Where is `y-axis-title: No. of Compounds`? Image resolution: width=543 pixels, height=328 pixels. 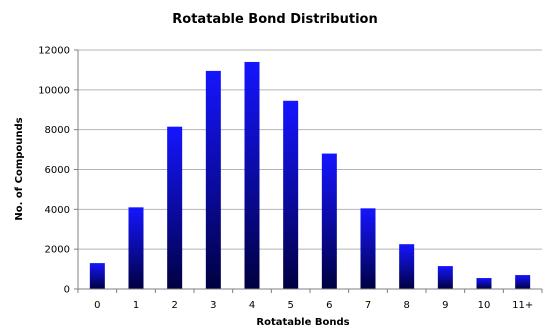
y-axis-title: No. of Compounds is located at coordinates (19, 168).